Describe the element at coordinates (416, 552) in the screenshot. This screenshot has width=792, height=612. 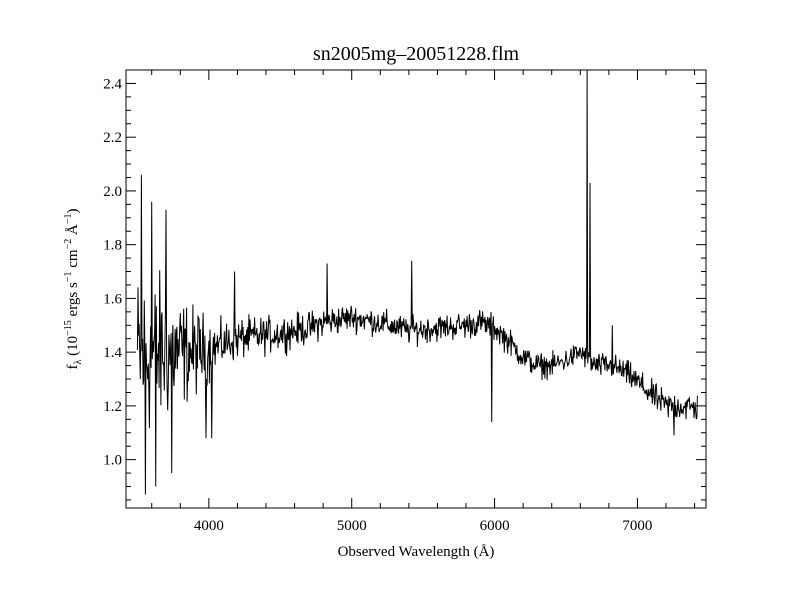
I see `x-axis-label: Observed Wavelength (Å)` at that location.